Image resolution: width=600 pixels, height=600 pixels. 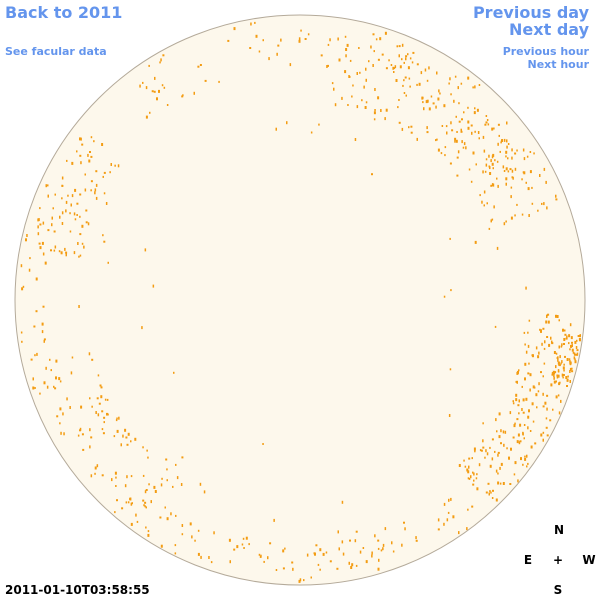 What do you see at coordinates (530, 12) in the screenshot?
I see `previous-day-link: Previous day` at bounding box center [530, 12].